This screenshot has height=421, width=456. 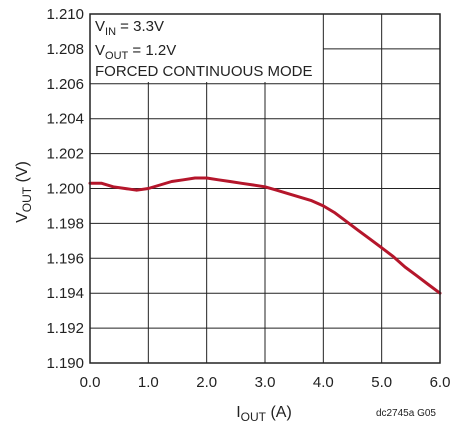 I want to click on x-tick-labels: 0.0 1.0 2.0 3.0 4.0 5.0 6.0, so click(x=265, y=382).